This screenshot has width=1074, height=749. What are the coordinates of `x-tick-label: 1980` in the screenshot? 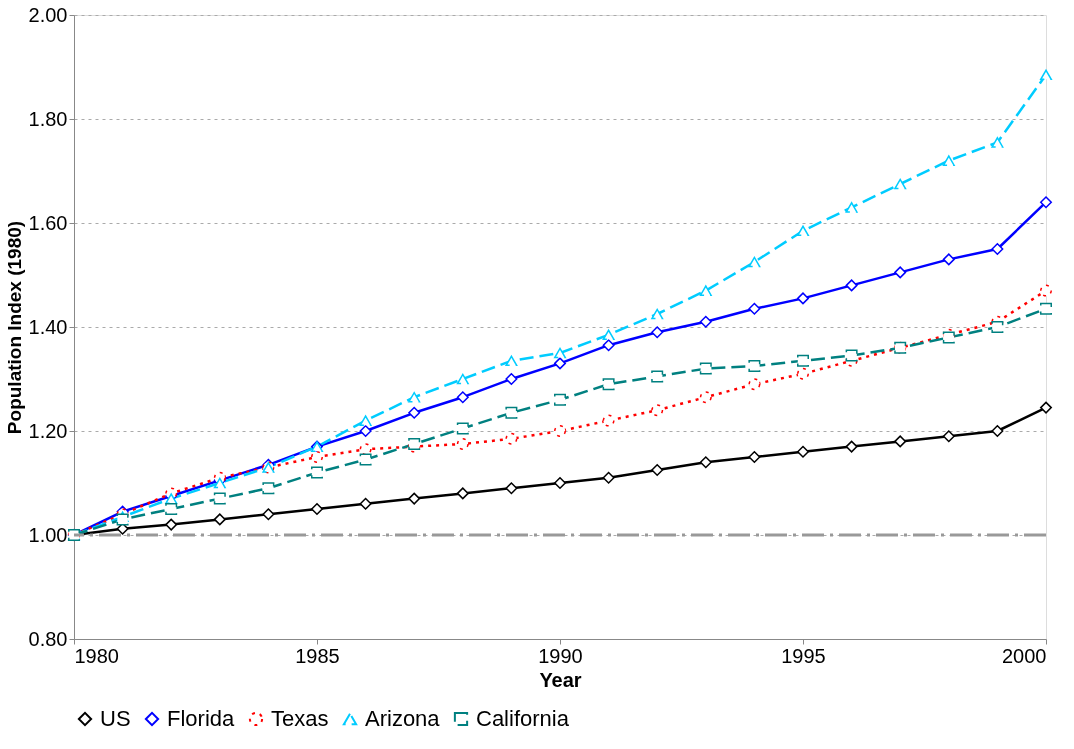 It's located at (96, 655).